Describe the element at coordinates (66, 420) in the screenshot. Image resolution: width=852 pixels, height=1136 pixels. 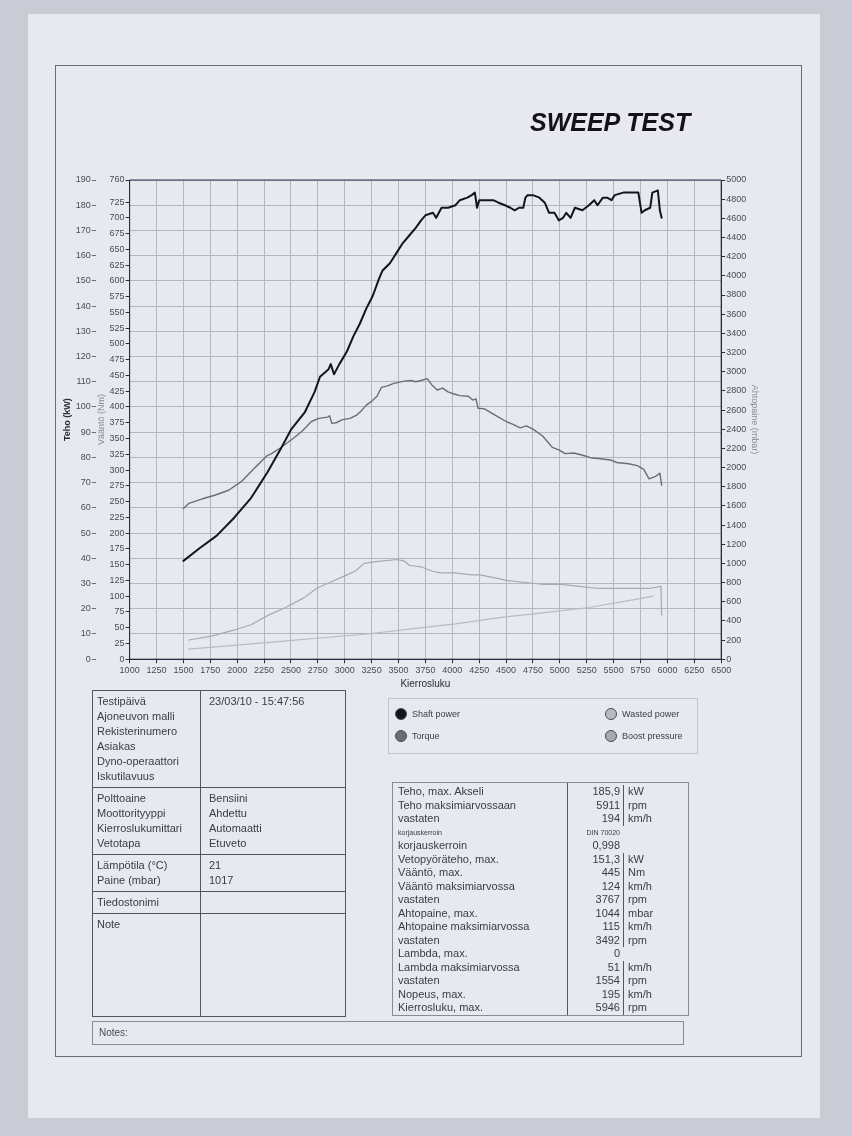
I see `y-axis-title: Teho (kW)` at that location.